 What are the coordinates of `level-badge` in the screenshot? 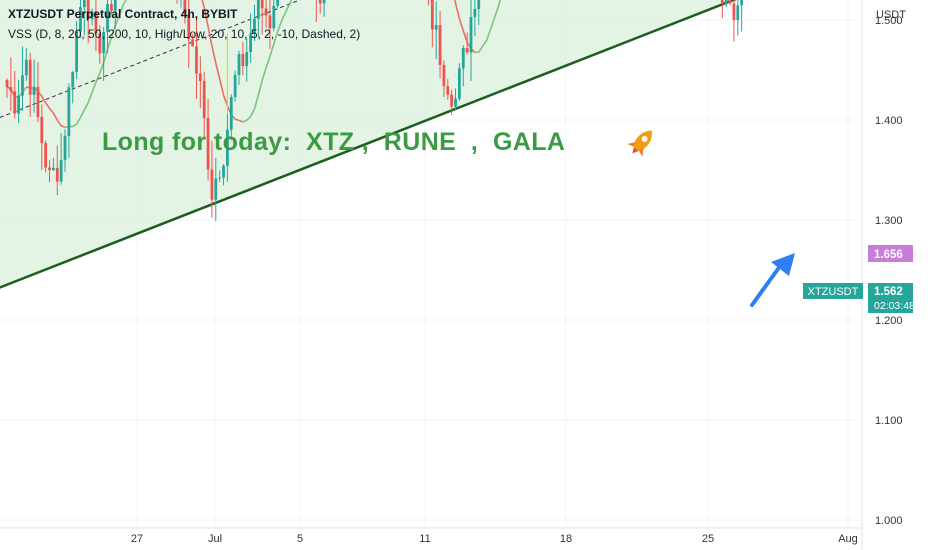 It's located at (890, 253).